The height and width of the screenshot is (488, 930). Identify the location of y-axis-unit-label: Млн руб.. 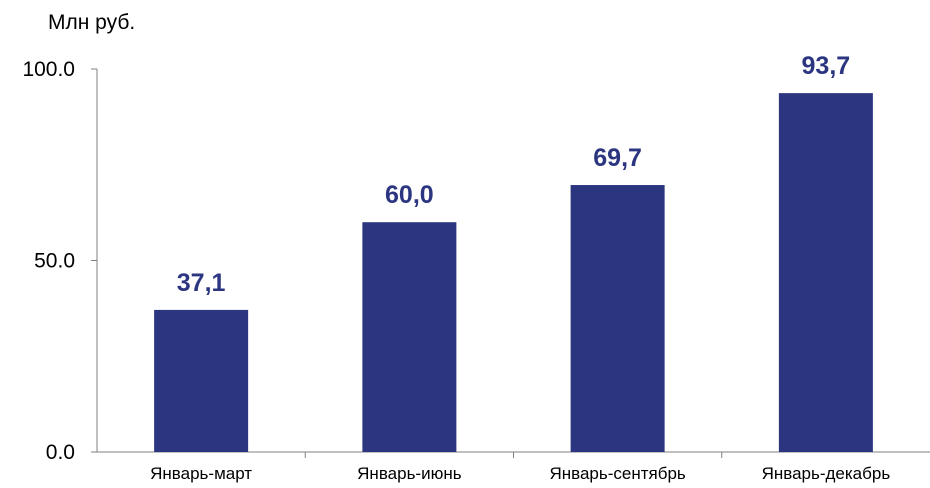
(91, 22).